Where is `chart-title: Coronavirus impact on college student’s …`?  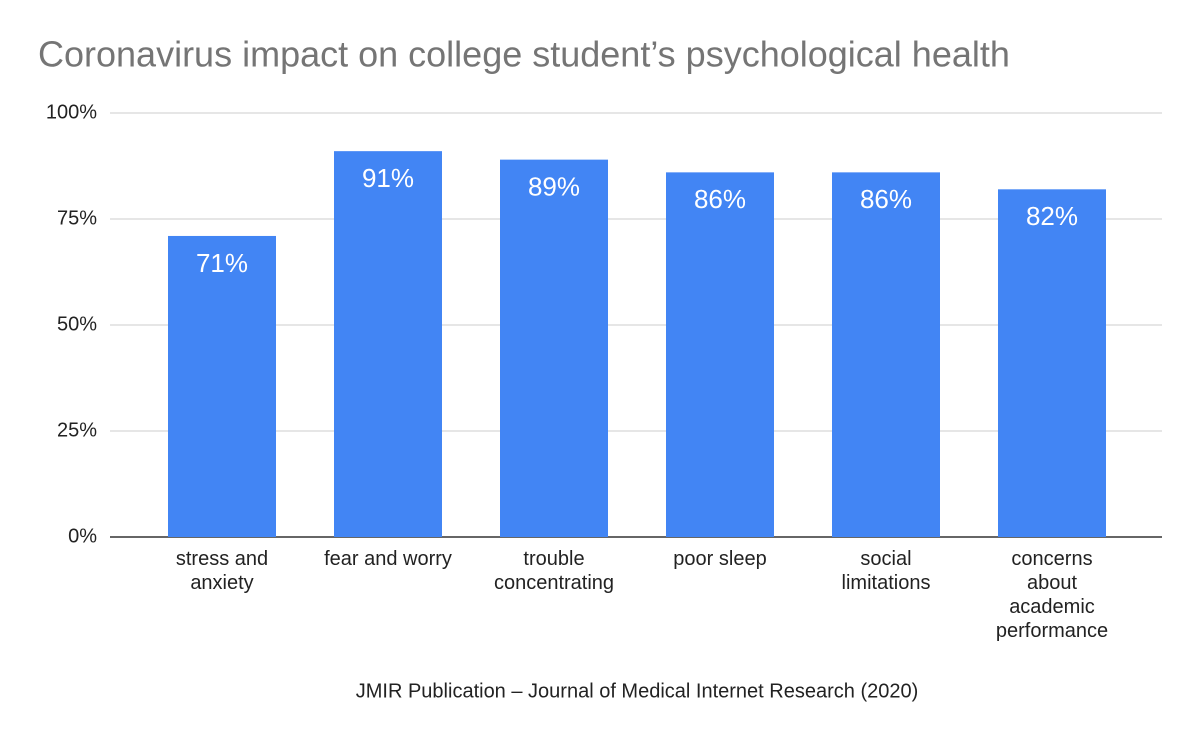 chart-title: Coronavirus impact on college student’s … is located at coordinates (524, 54).